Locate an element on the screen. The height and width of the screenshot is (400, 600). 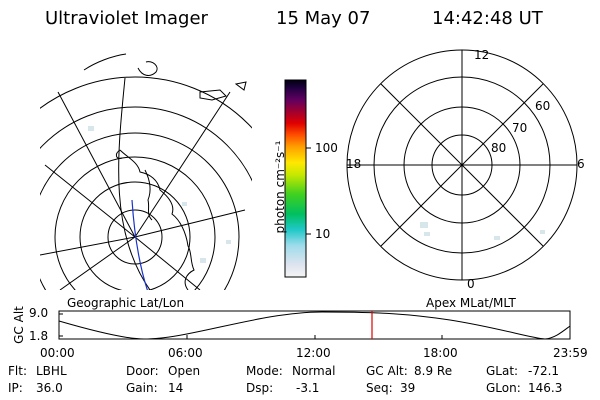
glat-value: -72.1 is located at coordinates (544, 371).